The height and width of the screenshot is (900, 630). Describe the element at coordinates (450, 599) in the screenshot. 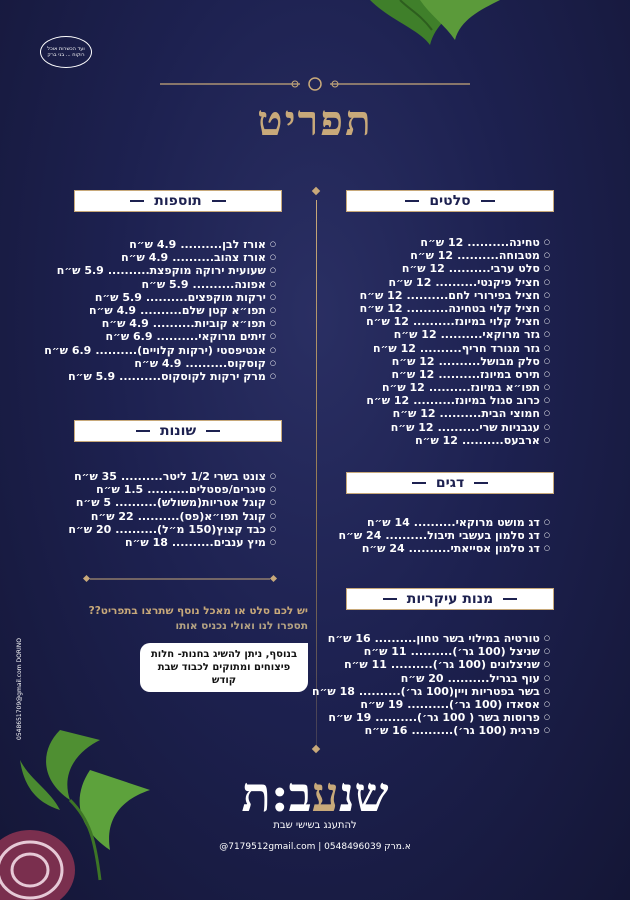

I see `section-header-mains: מנות עיקריות` at that location.